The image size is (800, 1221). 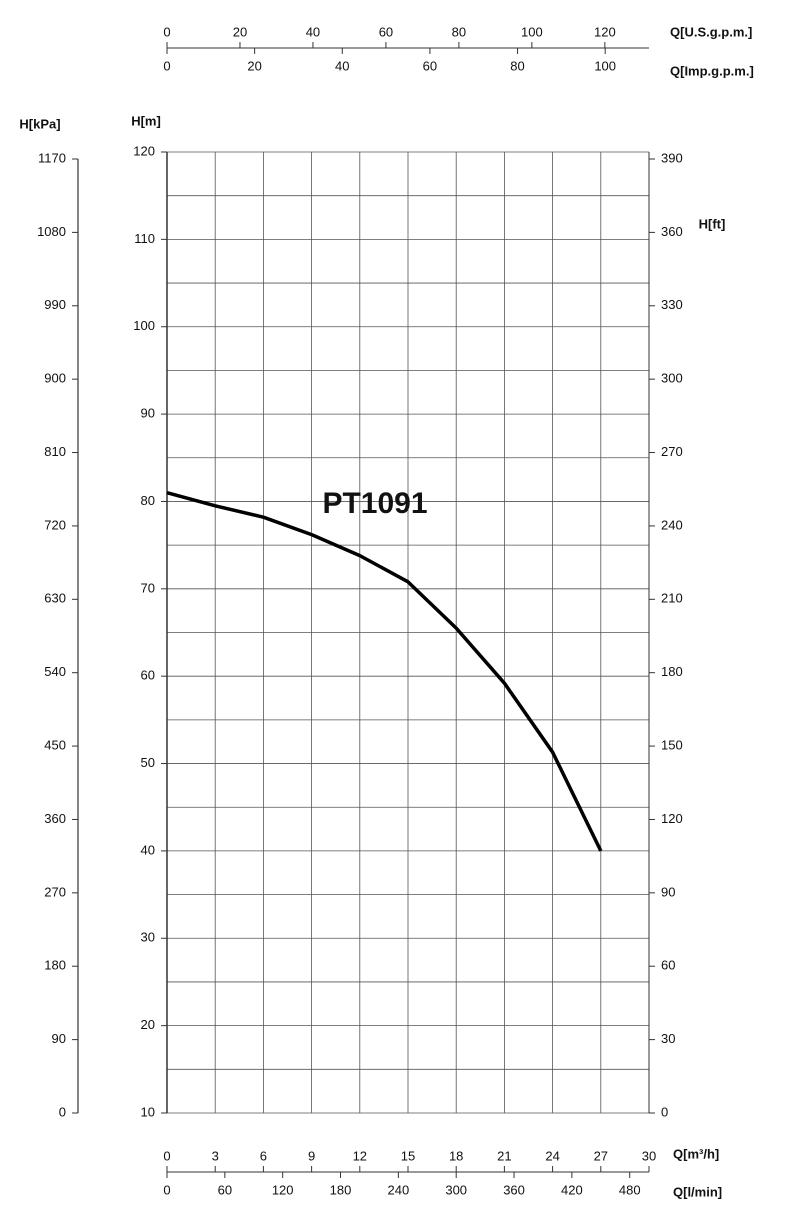 What do you see at coordinates (572, 1189) in the screenshot?
I see `bottom-tick-label: 420` at bounding box center [572, 1189].